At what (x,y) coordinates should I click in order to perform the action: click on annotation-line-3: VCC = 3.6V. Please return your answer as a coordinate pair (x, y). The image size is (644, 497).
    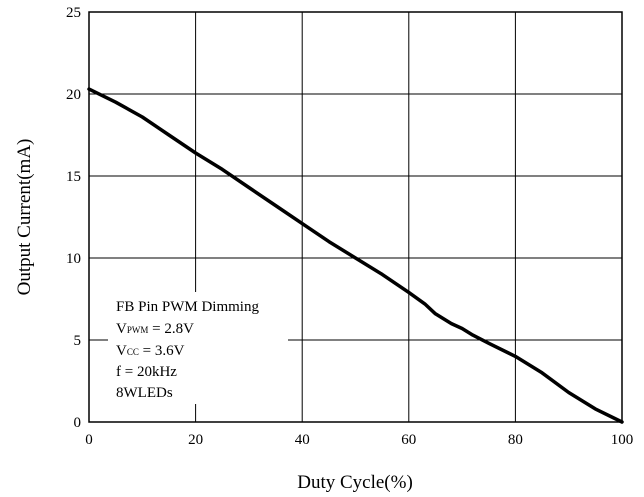
    Looking at the image, I should click on (150, 351).